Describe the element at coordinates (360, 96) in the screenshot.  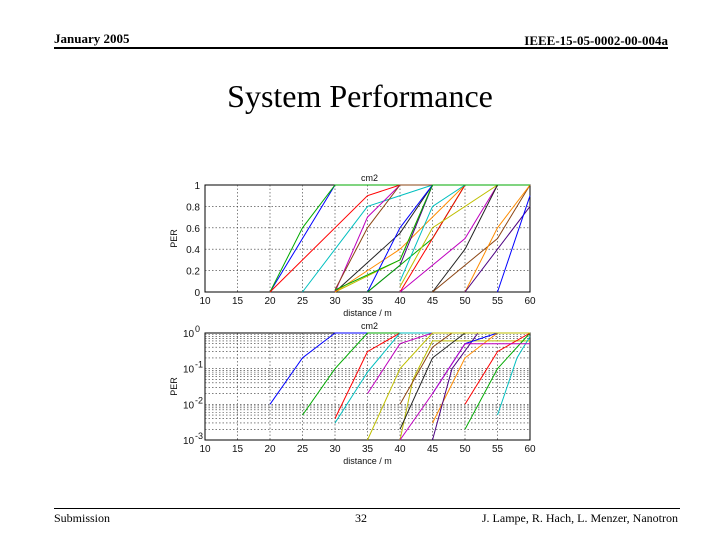
I see `slide-title: System Performance` at that location.